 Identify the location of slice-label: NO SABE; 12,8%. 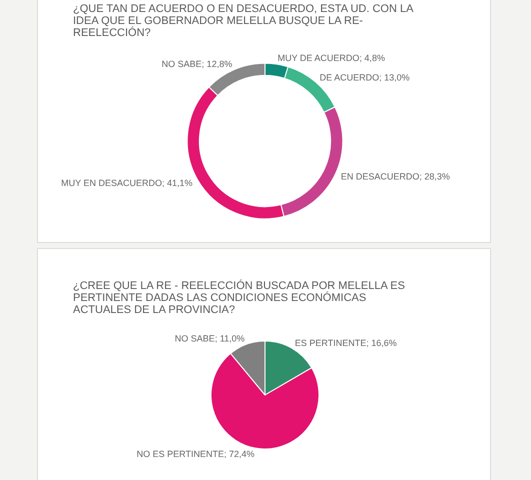
(197, 63).